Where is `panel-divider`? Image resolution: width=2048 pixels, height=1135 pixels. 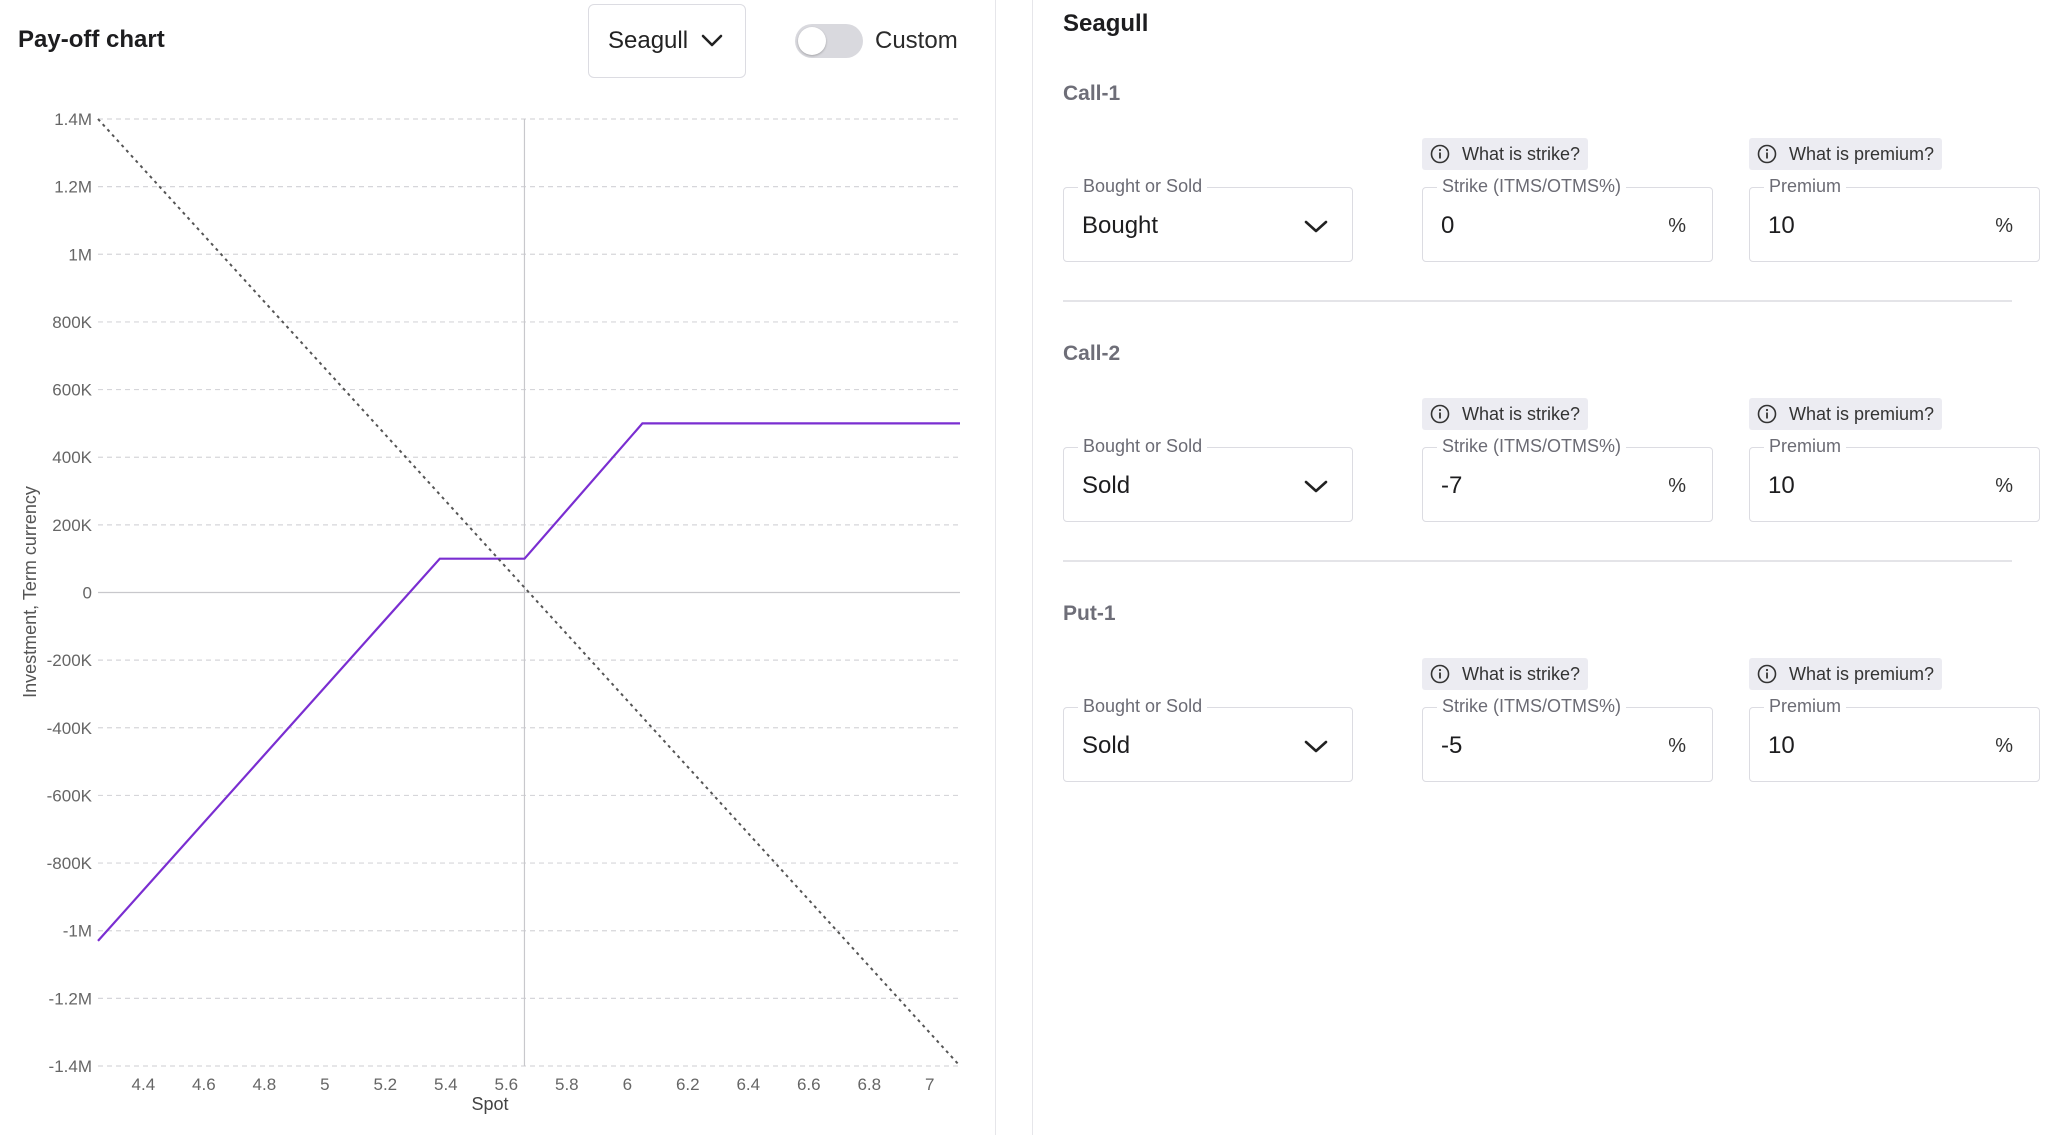
panel-divider is located at coordinates (1032, 567).